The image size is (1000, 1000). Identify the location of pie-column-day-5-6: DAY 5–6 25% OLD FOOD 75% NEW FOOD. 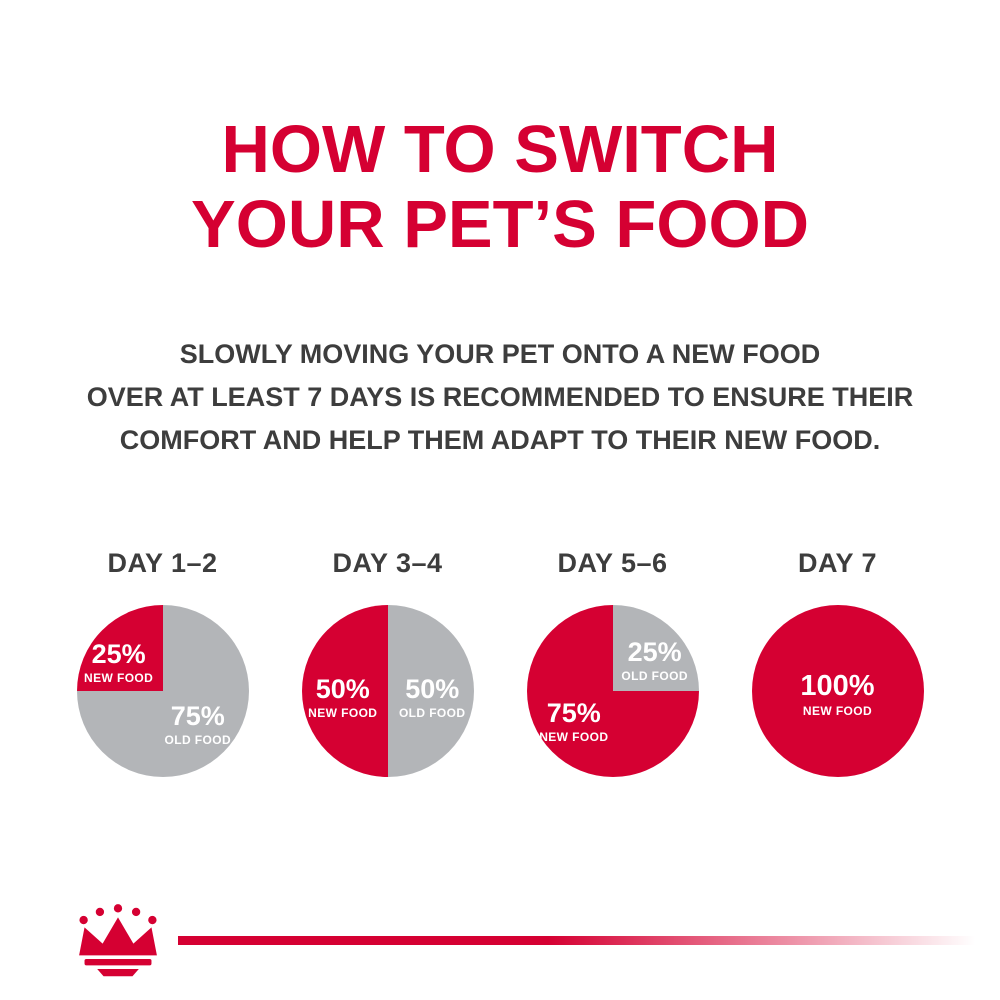
(612, 662).